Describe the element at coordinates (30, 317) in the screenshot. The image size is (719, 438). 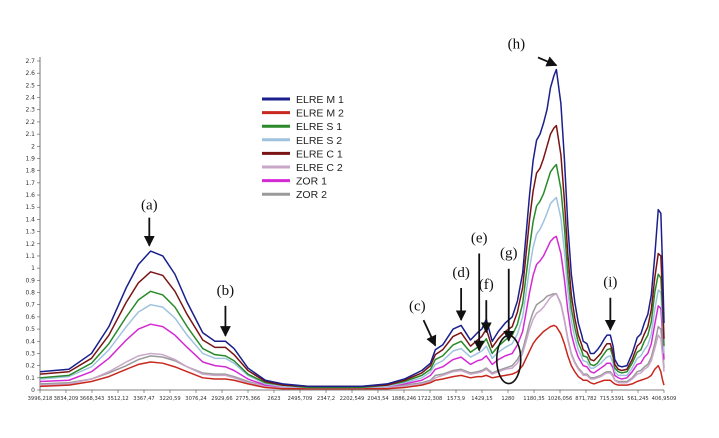
I see `y-tick-label: 0.6` at that location.